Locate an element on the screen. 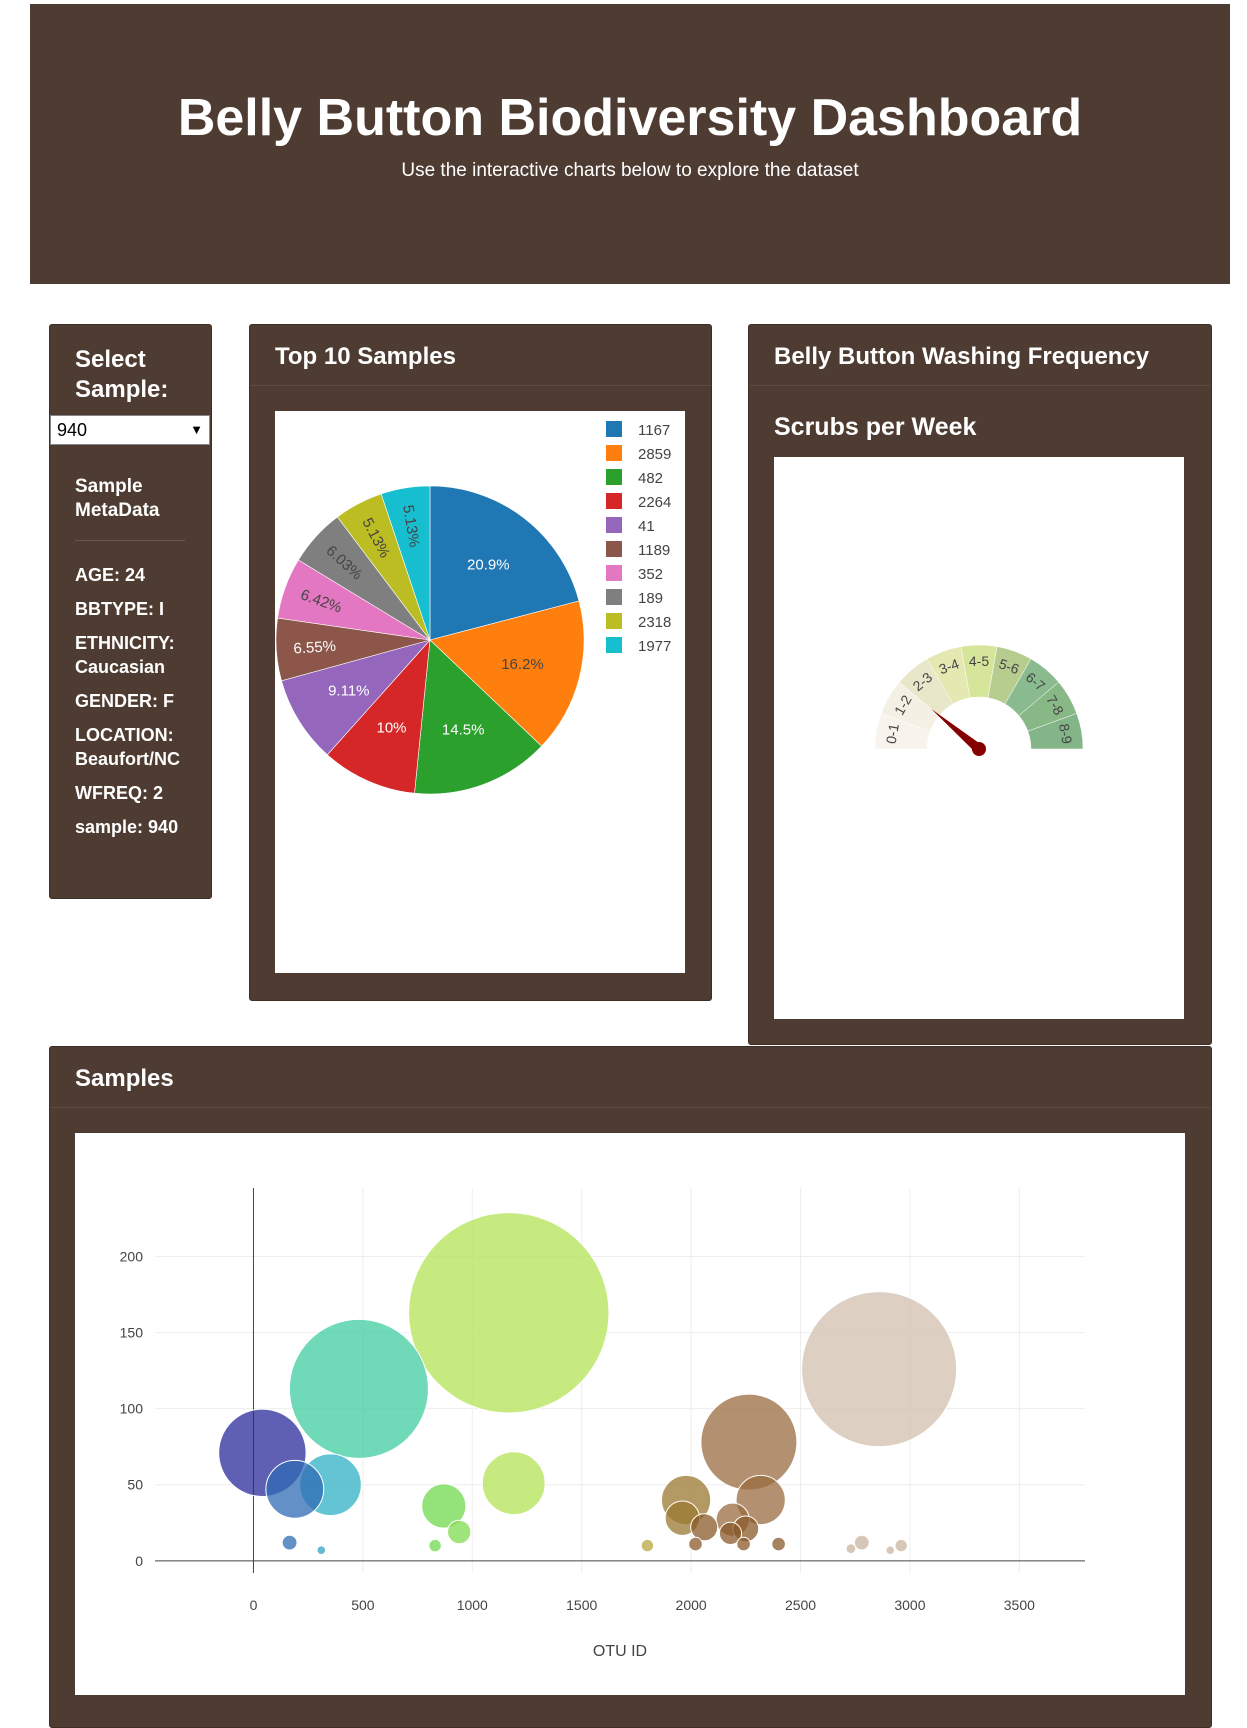 This screenshot has width=1247, height=1728. y-tick-label: 150 is located at coordinates (132, 1333).